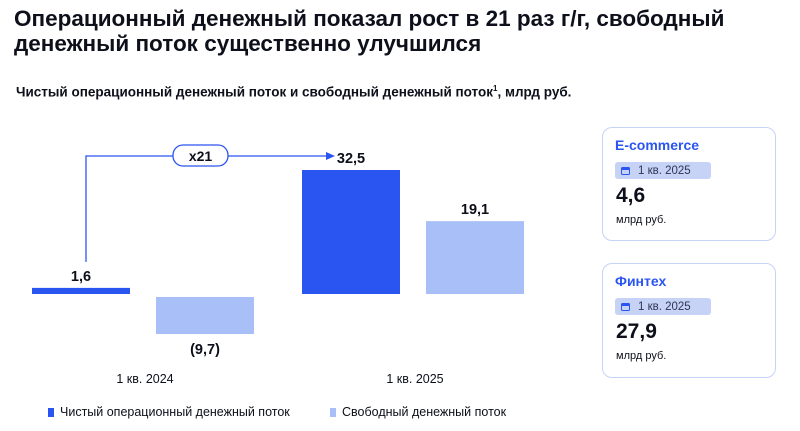 This screenshot has height=431, width=800. Describe the element at coordinates (495, 88) in the screenshot. I see `subtitle-footnote: 1` at that location.